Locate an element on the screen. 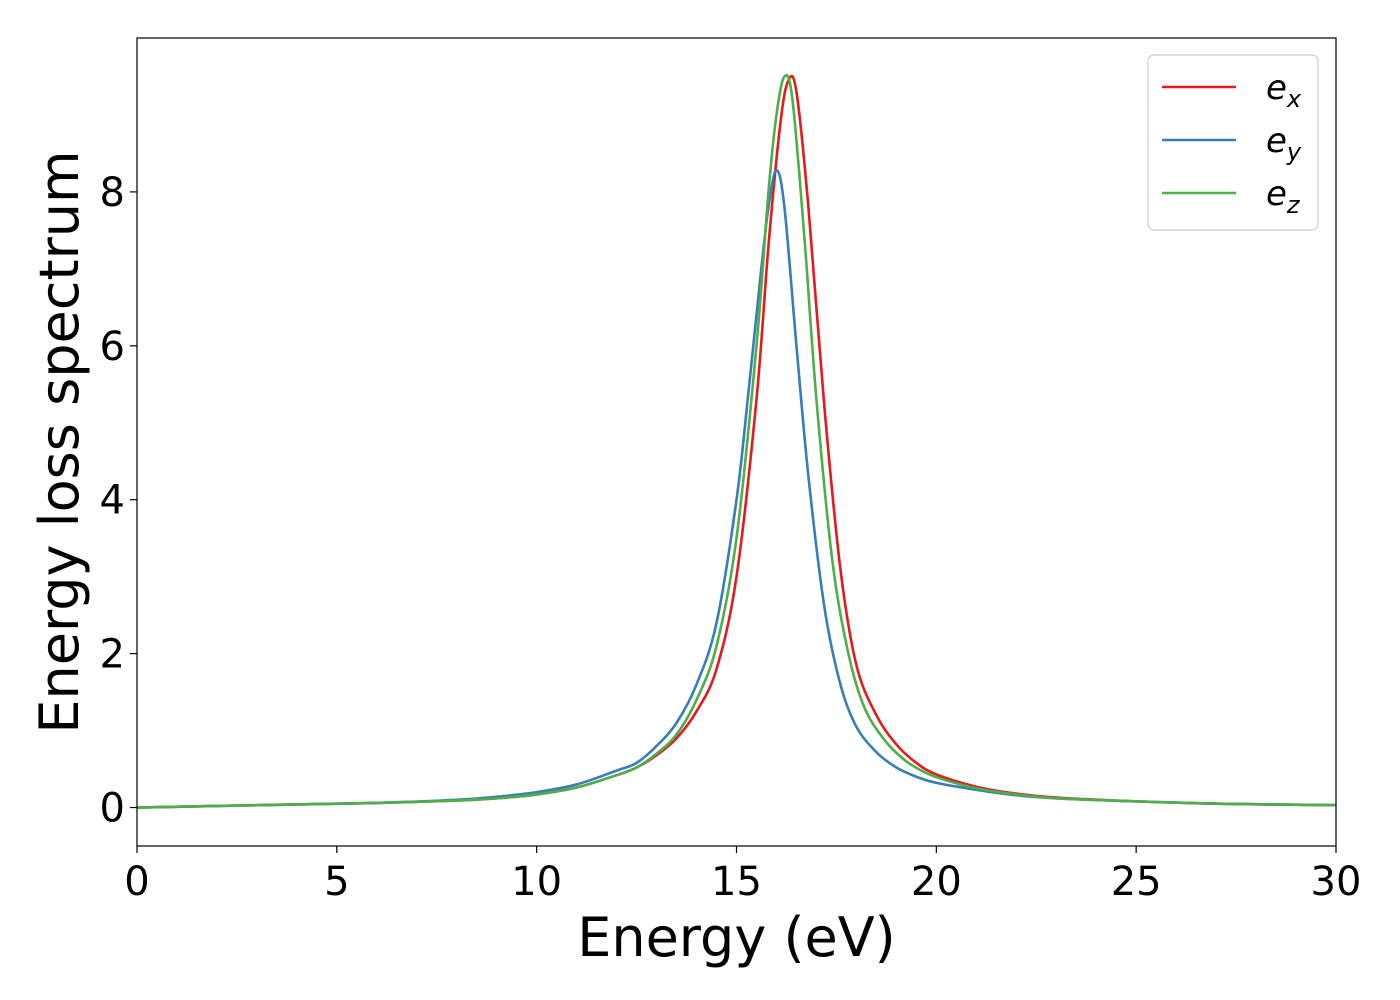 The image size is (1400, 1000). x-tick-label: 10 is located at coordinates (536, 882).